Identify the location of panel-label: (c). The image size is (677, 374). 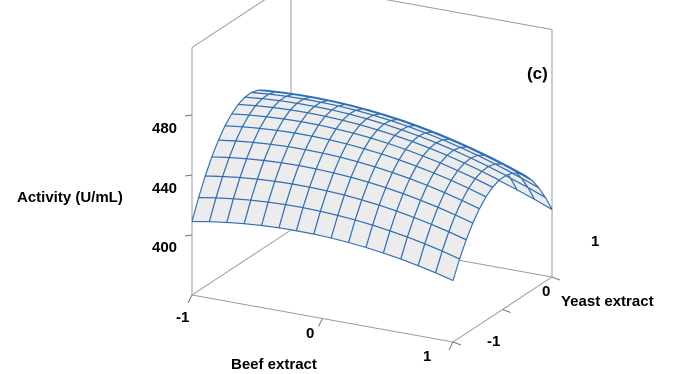
(537, 73).